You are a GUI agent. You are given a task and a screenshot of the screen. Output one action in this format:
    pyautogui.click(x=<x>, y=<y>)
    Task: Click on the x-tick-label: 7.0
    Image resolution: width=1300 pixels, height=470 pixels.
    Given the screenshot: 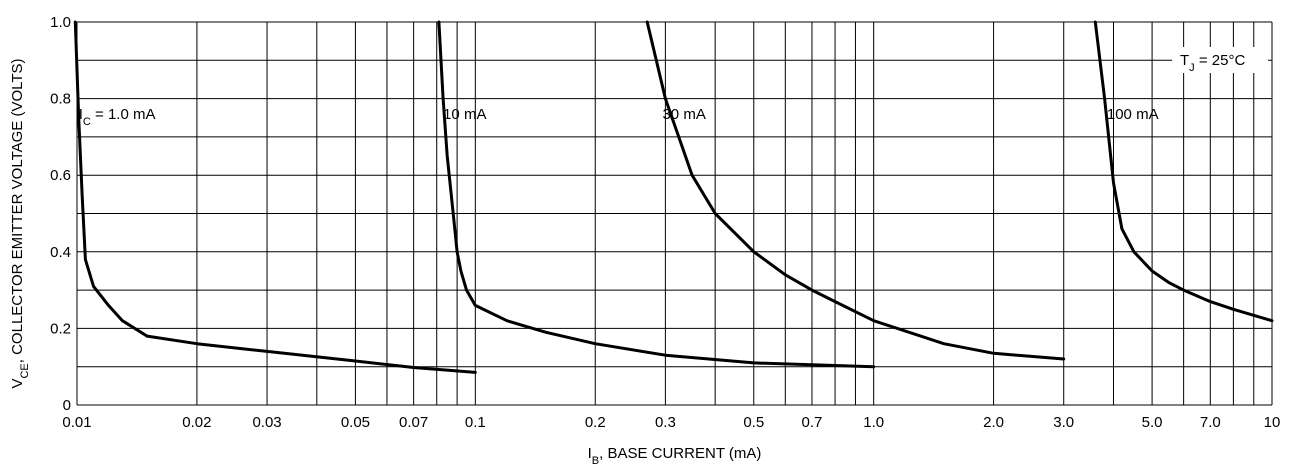 What is the action you would take?
    pyautogui.click(x=1210, y=422)
    